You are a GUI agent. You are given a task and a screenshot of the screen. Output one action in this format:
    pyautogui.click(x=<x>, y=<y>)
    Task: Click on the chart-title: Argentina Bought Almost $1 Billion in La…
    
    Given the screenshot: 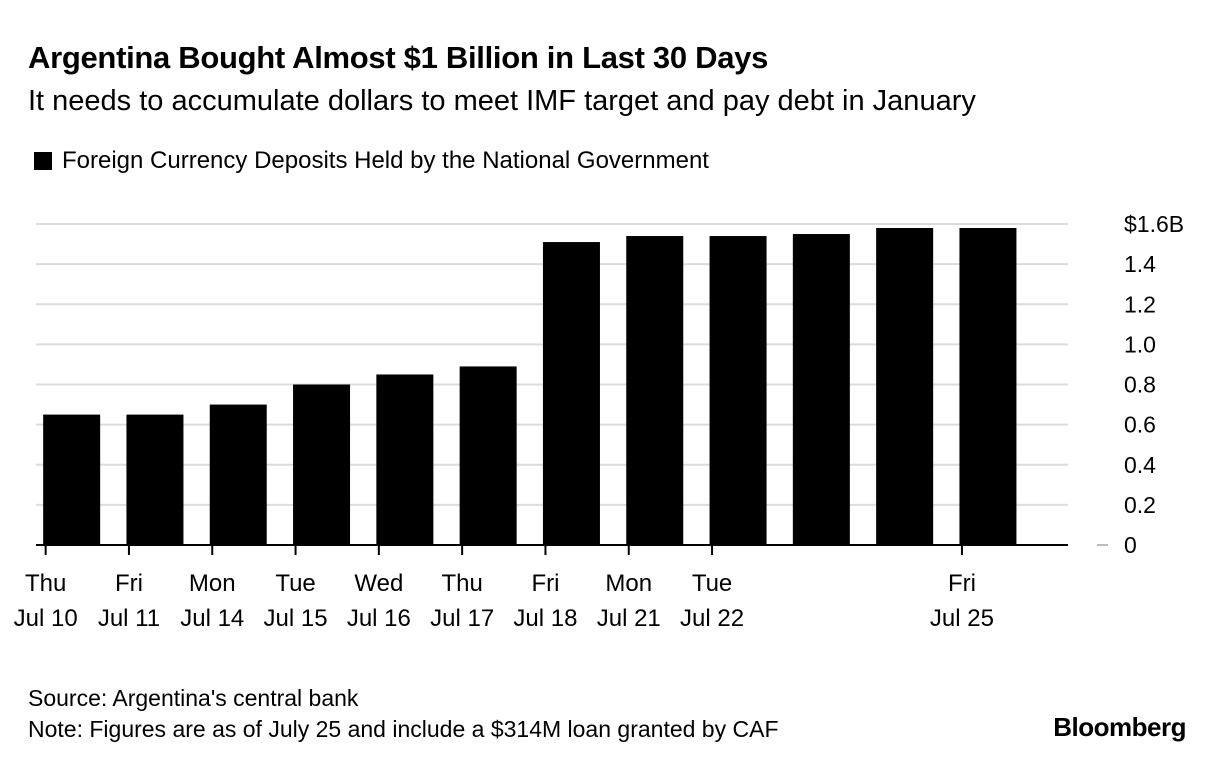 What is the action you would take?
    pyautogui.click(x=398, y=57)
    